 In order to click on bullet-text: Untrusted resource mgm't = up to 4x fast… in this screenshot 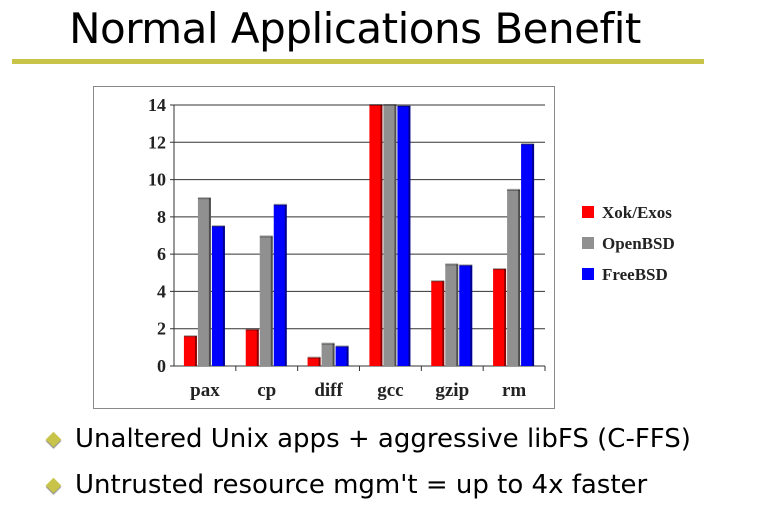, I will do `click(361, 485)`.